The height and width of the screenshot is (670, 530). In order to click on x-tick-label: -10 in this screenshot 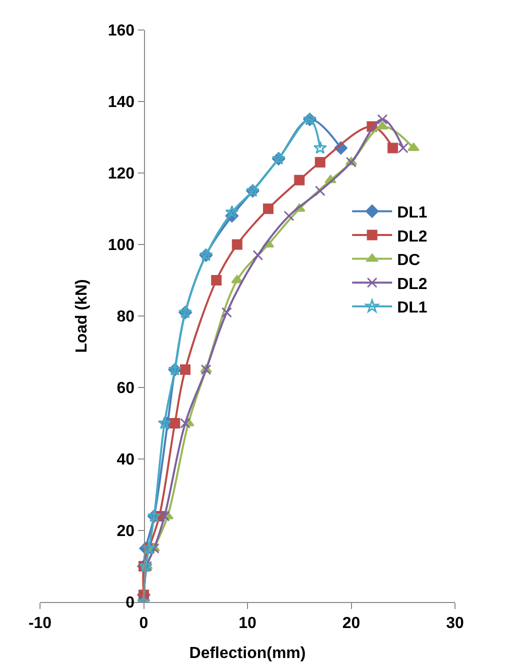, I will do `click(40, 623)`.